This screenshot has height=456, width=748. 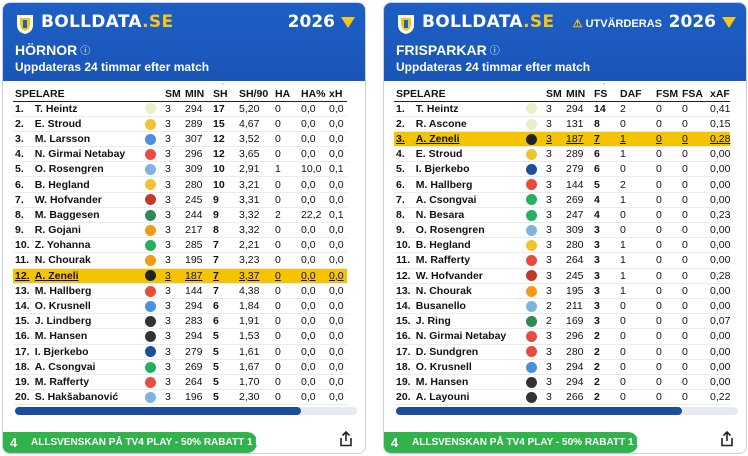 I want to click on column-header-fs: FS, so click(x=605, y=92).